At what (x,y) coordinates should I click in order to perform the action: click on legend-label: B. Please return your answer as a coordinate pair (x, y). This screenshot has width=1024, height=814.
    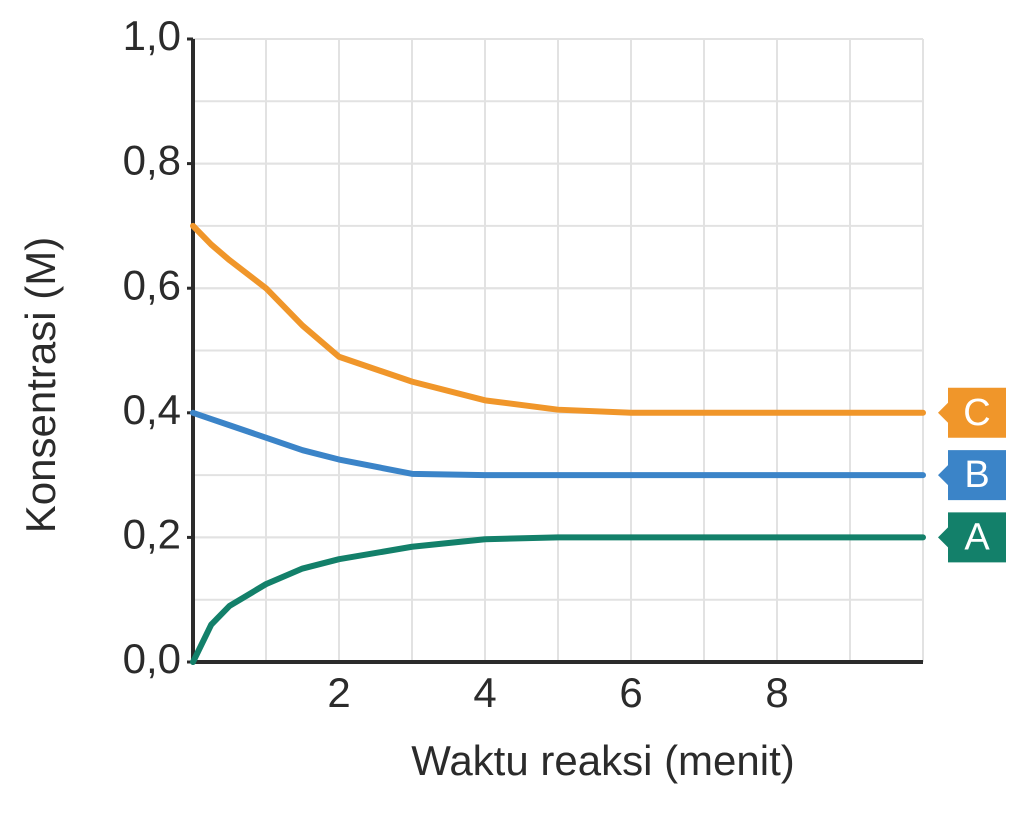
    Looking at the image, I should click on (976, 475).